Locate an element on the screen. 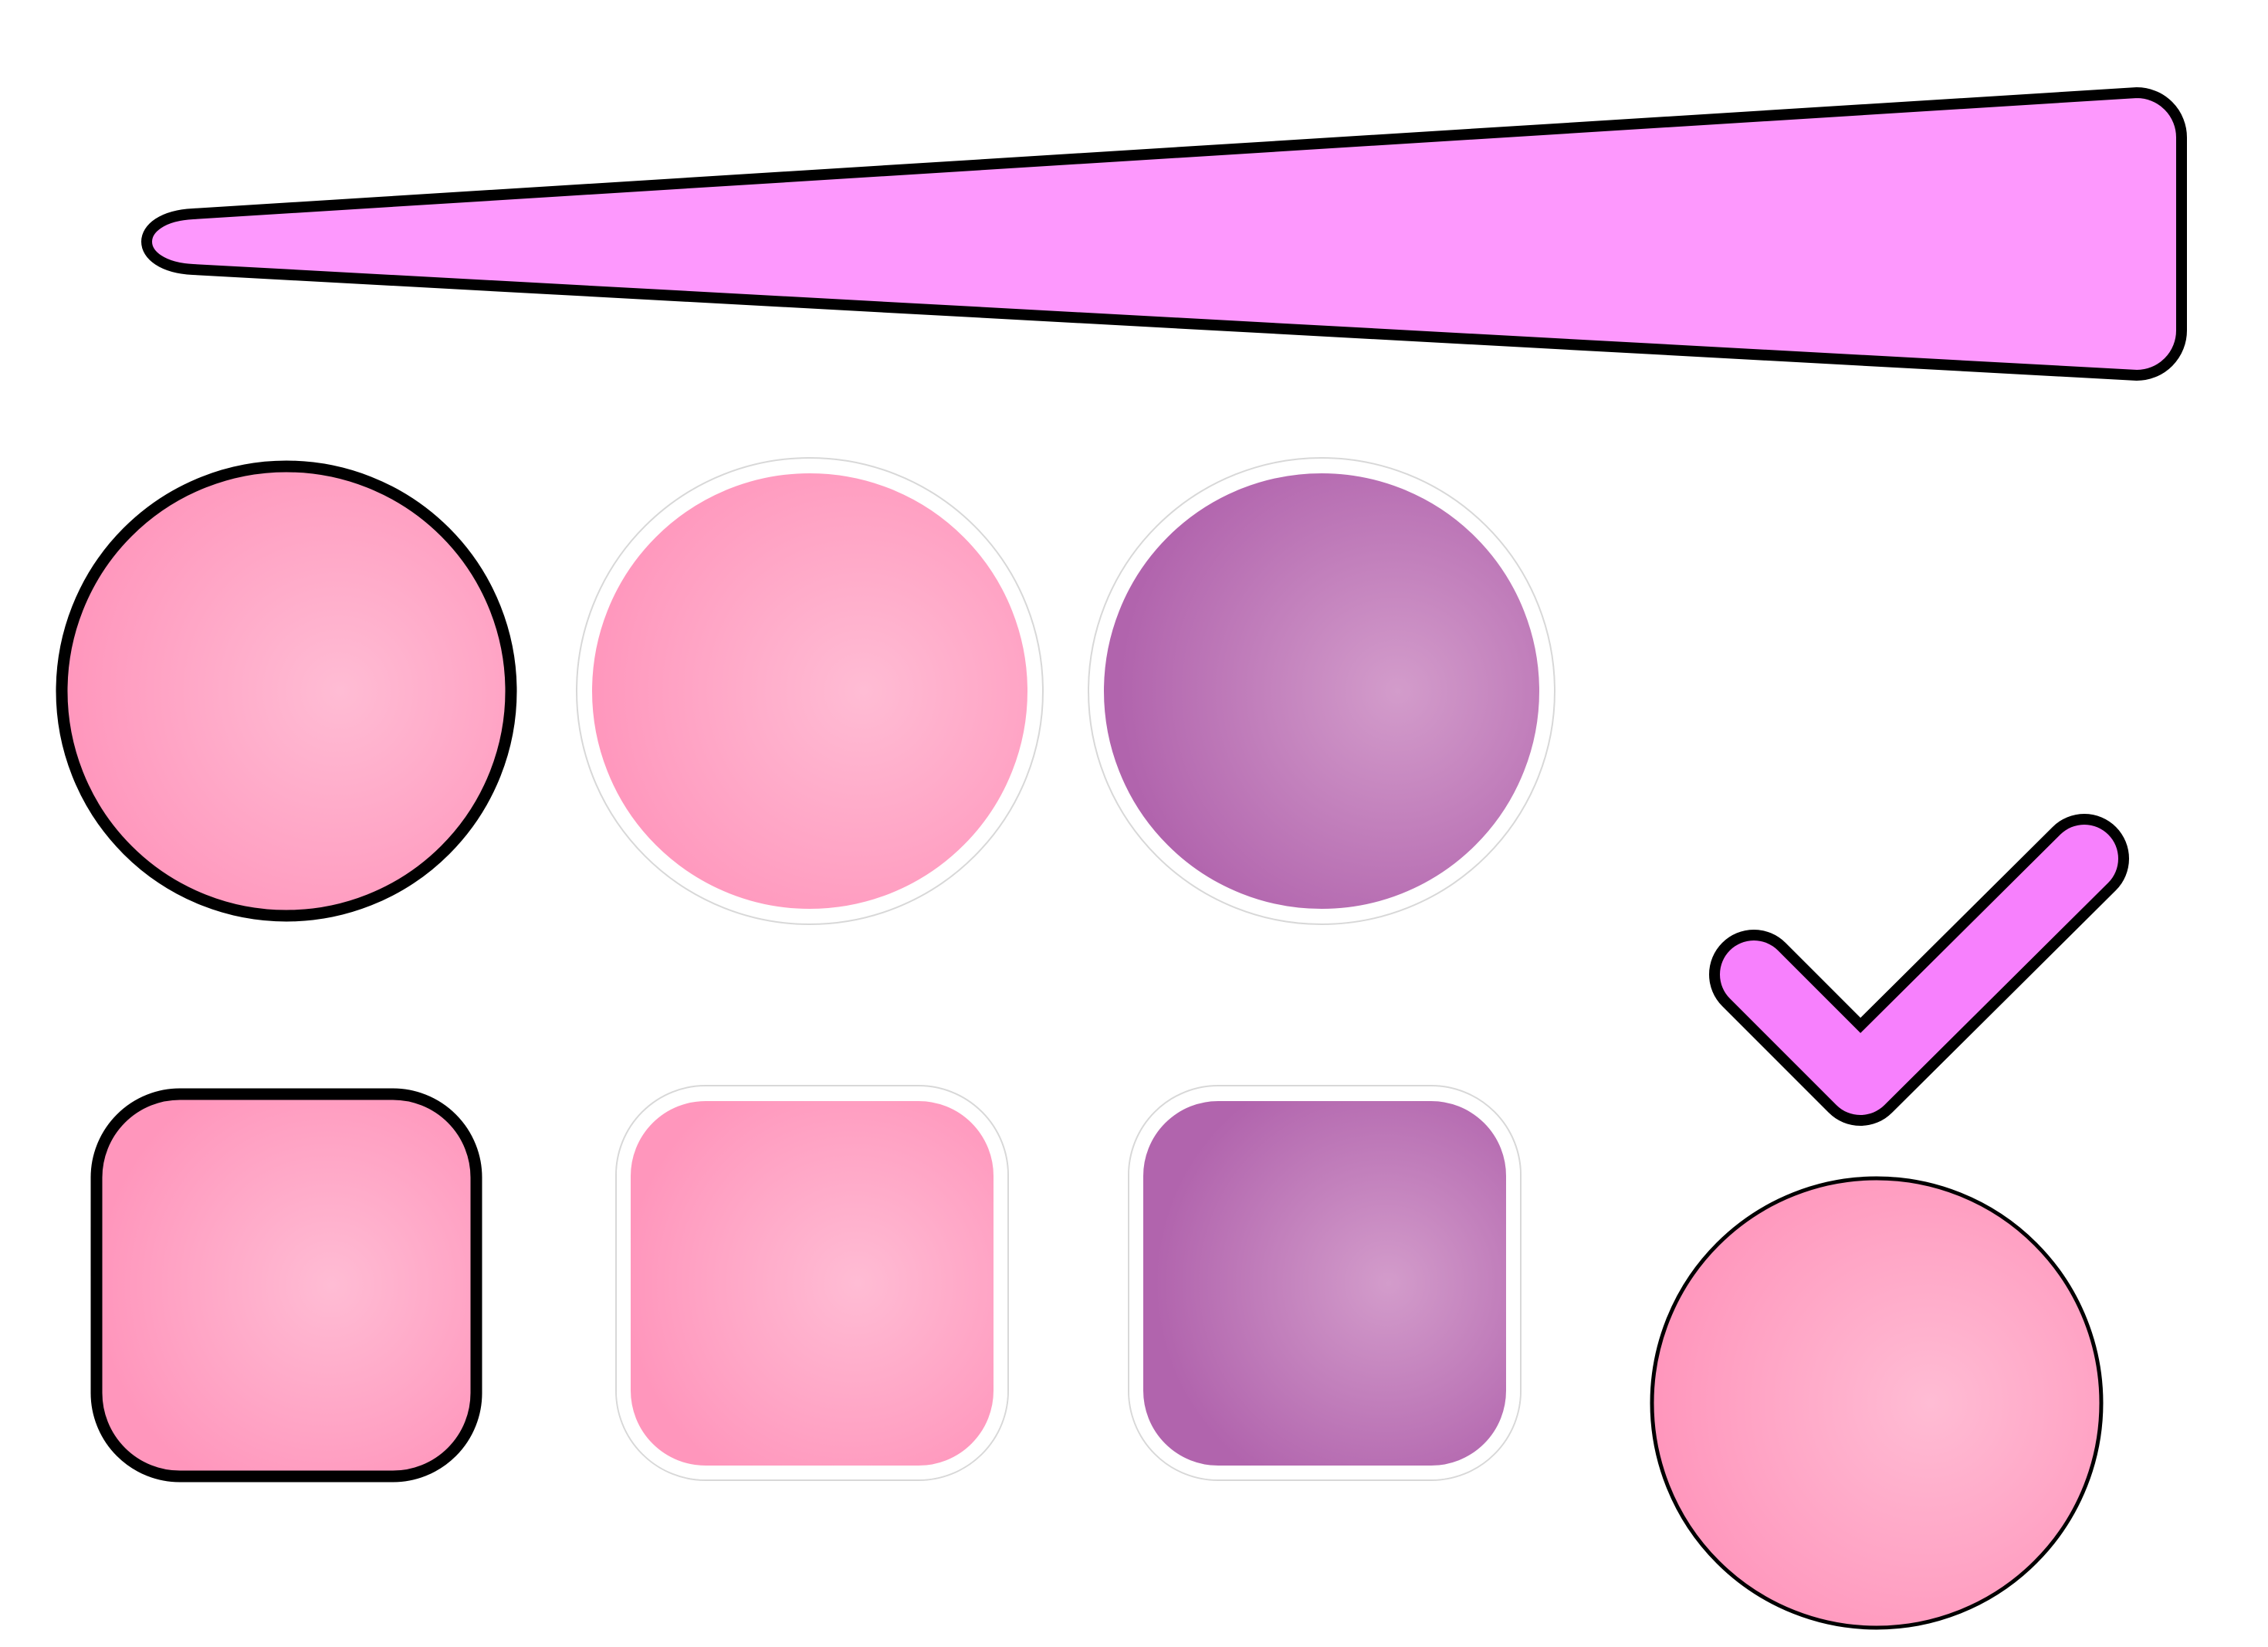  pink-circle-button-black-border is located at coordinates (286, 691).